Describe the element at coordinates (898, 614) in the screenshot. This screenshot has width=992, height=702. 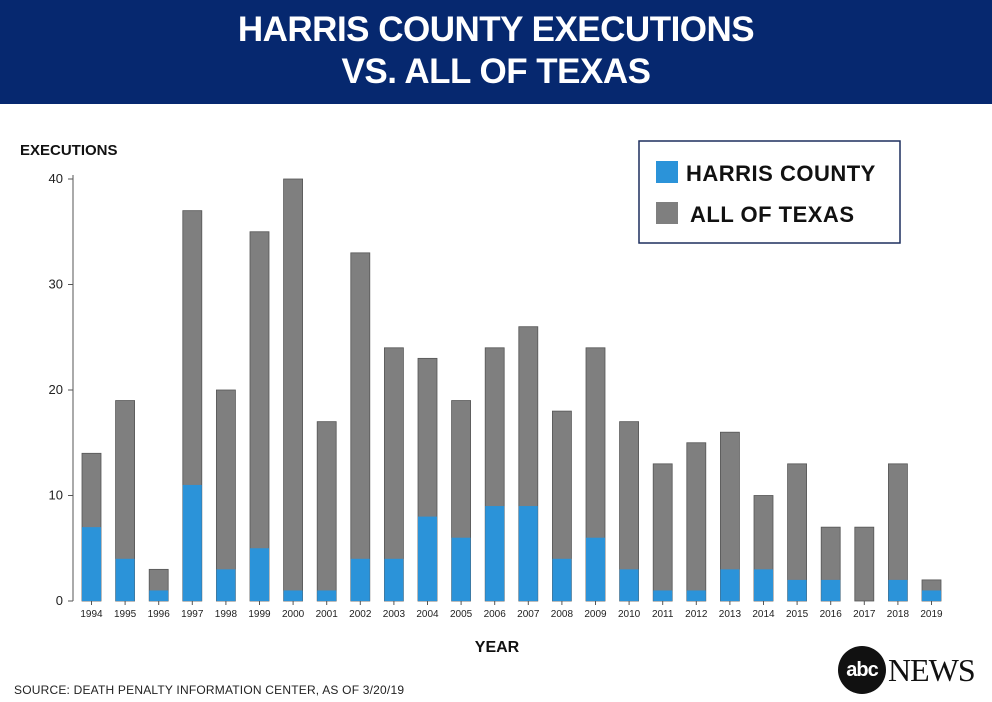
I see `x-tick-label: 2018` at that location.